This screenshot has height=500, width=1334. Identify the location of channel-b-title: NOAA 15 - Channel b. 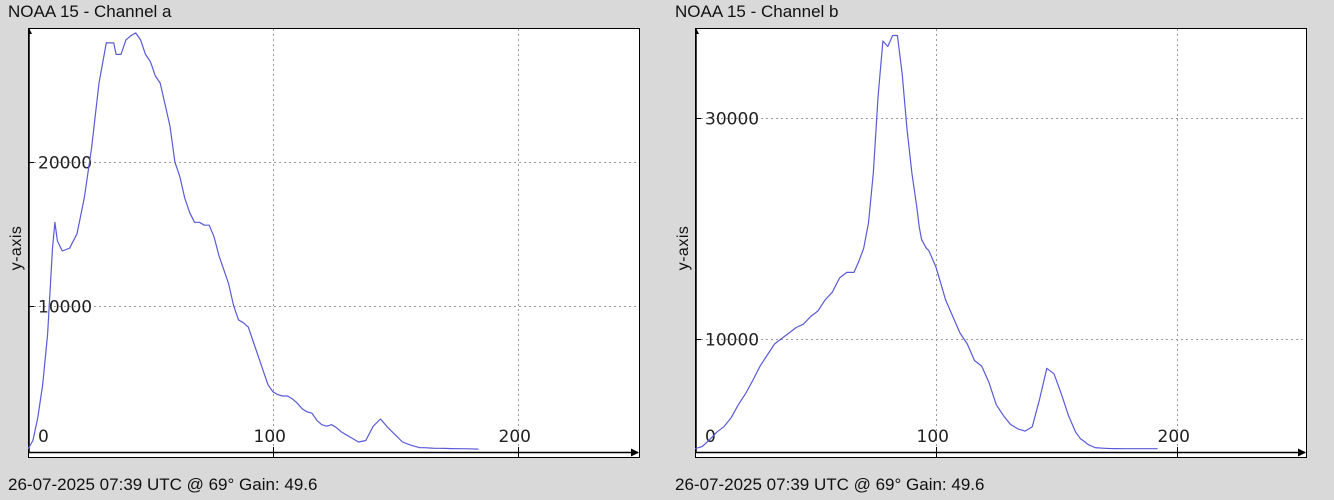
(757, 11).